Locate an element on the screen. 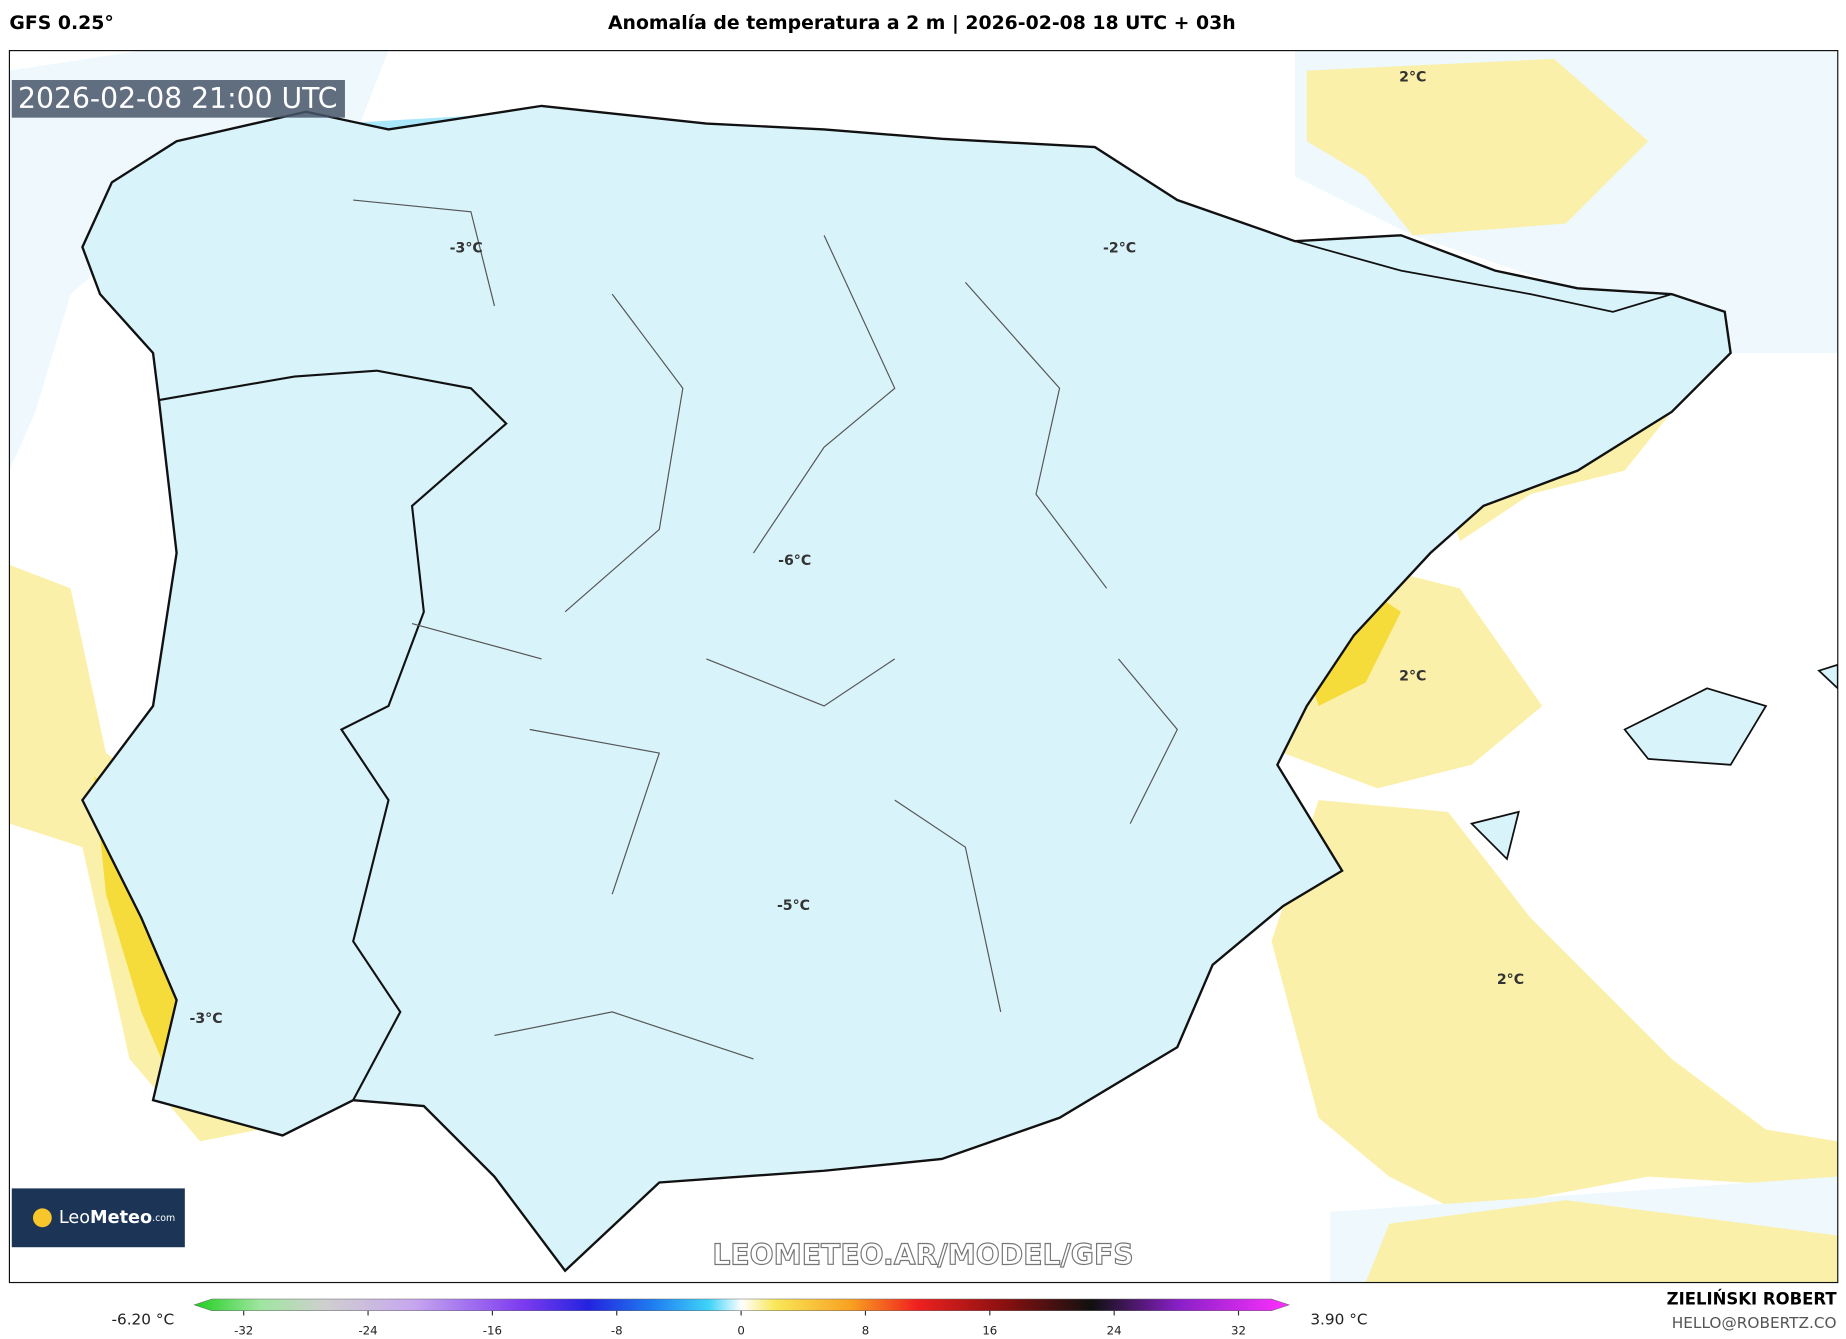 The height and width of the screenshot is (1339, 1846). colorbar-scale is located at coordinates (742, 1305).